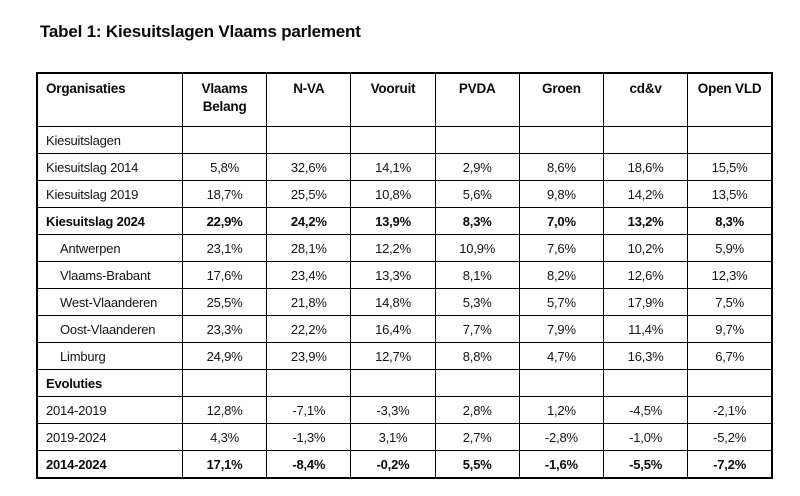 The image size is (800, 496). What do you see at coordinates (309, 248) in the screenshot?
I see `value-cell: 28,1%` at bounding box center [309, 248].